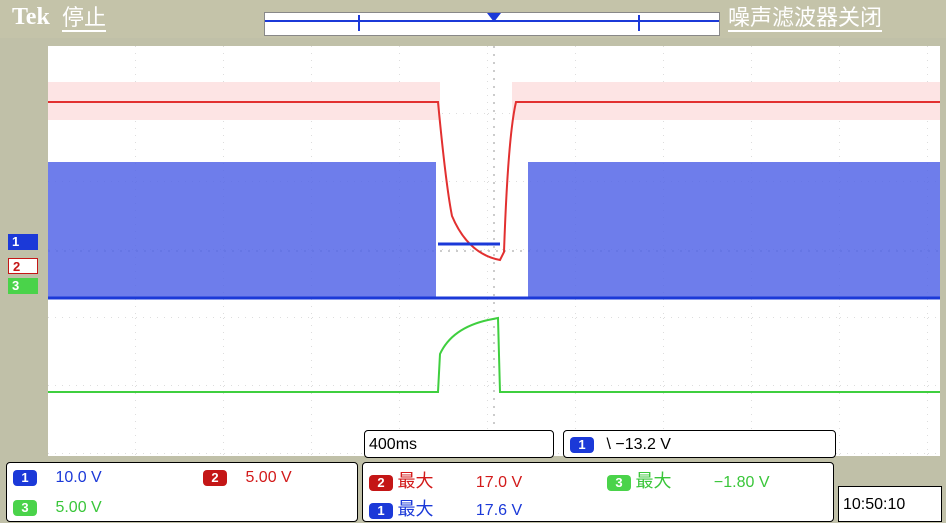 This screenshot has width=946, height=523. What do you see at coordinates (598, 492) in the screenshot?
I see `measurement-panel: 2 最大 17.0 V 3 最大 −1.80 V 1 最大 17.6 V` at bounding box center [598, 492].